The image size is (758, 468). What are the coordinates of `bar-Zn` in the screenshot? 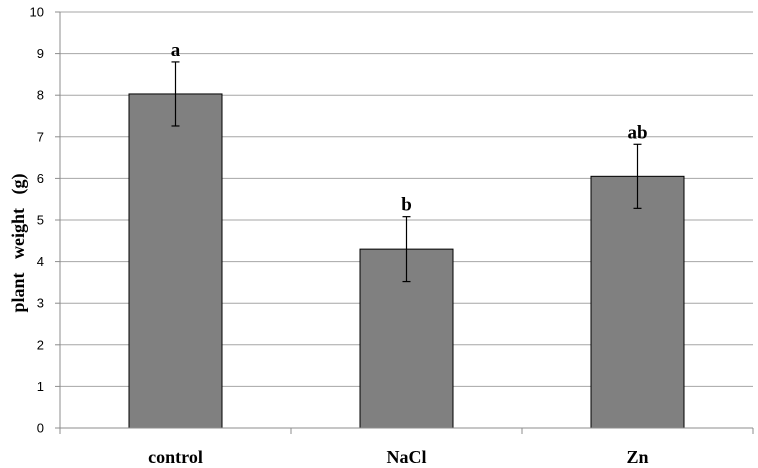 It's located at (637, 302).